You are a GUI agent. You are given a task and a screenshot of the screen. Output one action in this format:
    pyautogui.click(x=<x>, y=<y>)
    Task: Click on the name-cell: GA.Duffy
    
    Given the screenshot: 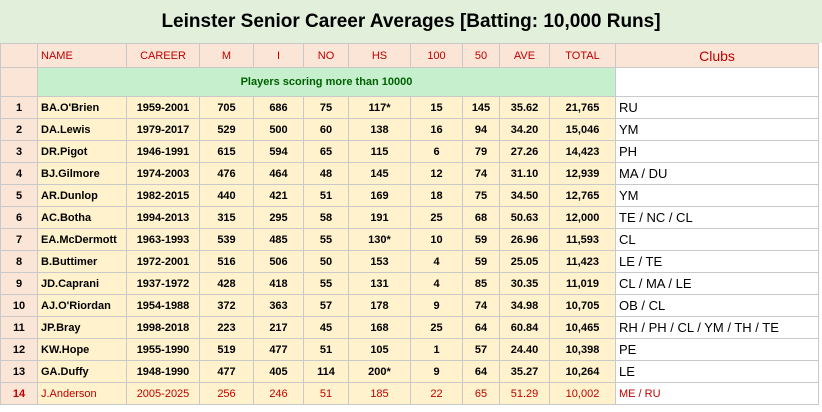 What is the action you would take?
    pyautogui.click(x=82, y=371)
    